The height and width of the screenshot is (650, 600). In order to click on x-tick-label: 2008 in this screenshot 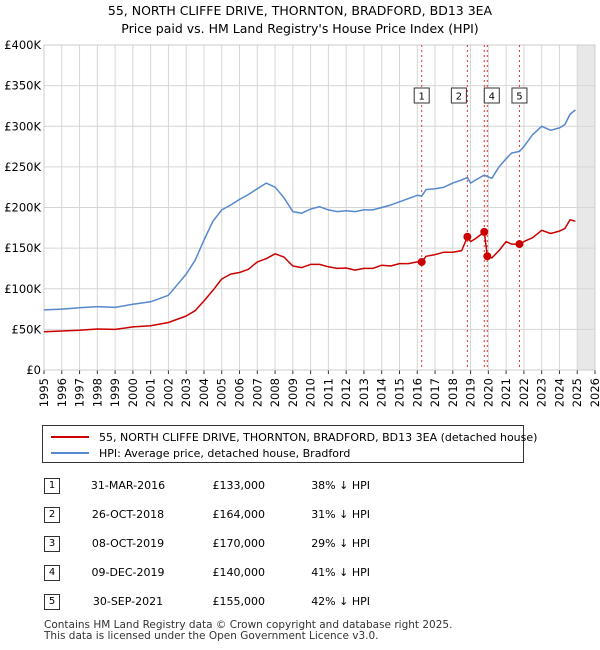, I will do `click(275, 392)`.